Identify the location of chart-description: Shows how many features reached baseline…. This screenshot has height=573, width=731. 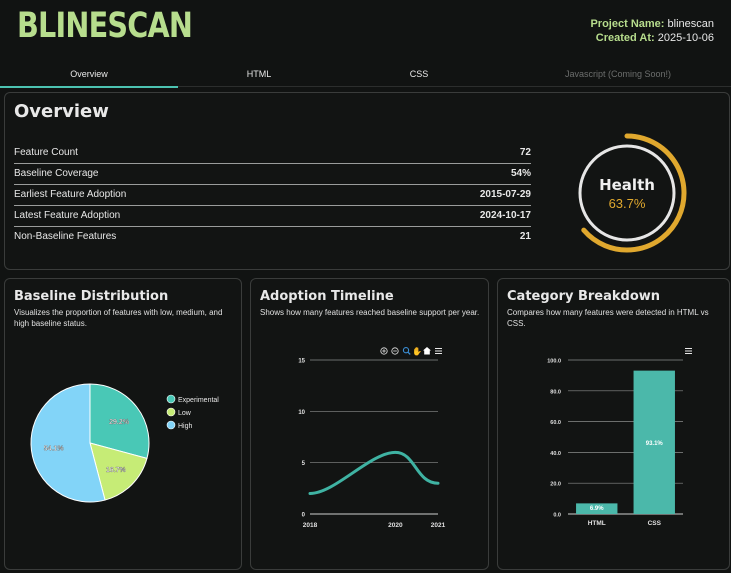
(370, 312).